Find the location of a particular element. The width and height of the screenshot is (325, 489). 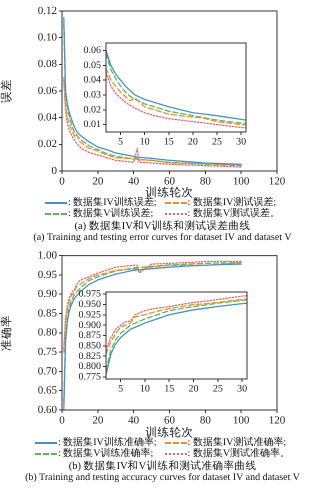

y-axis-title: 准确率 is located at coordinates (6, 332).